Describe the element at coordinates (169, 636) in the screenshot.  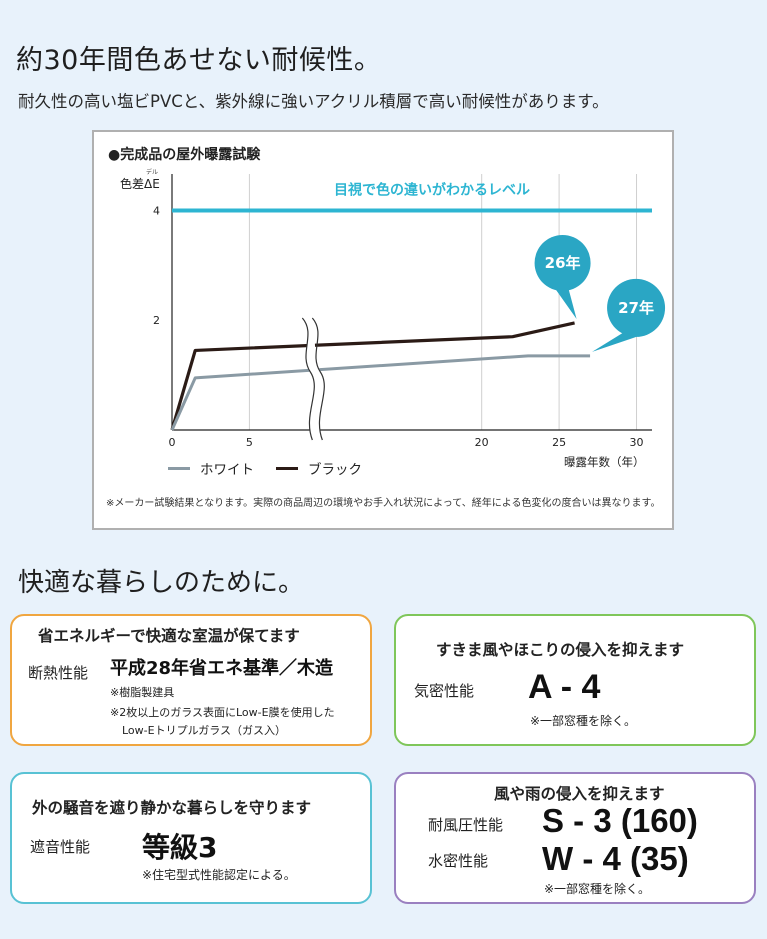
I see `insulation-heading: 省エネルギーで快適な室温が保てます` at that location.